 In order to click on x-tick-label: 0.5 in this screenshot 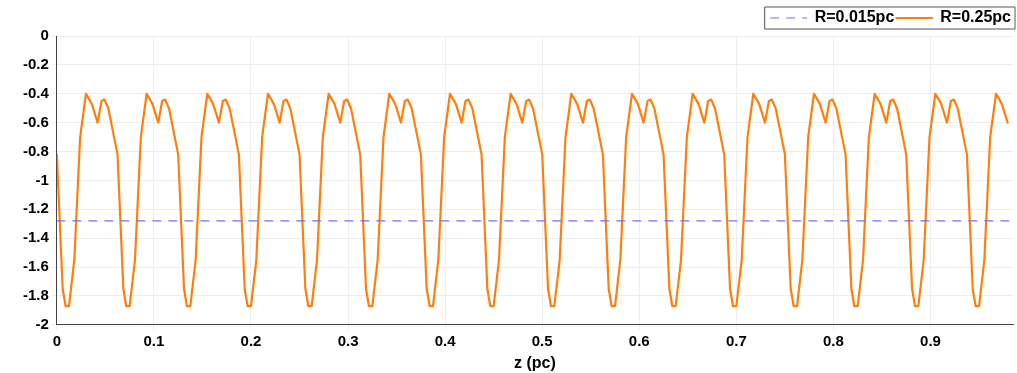, I will do `click(542, 340)`.